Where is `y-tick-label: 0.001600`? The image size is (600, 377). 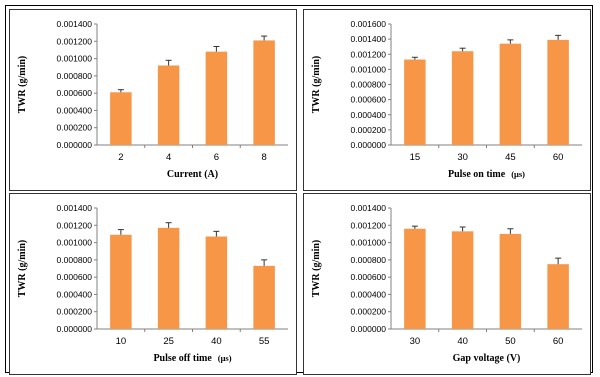
y-tick-label: 0.001600 is located at coordinates (369, 24).